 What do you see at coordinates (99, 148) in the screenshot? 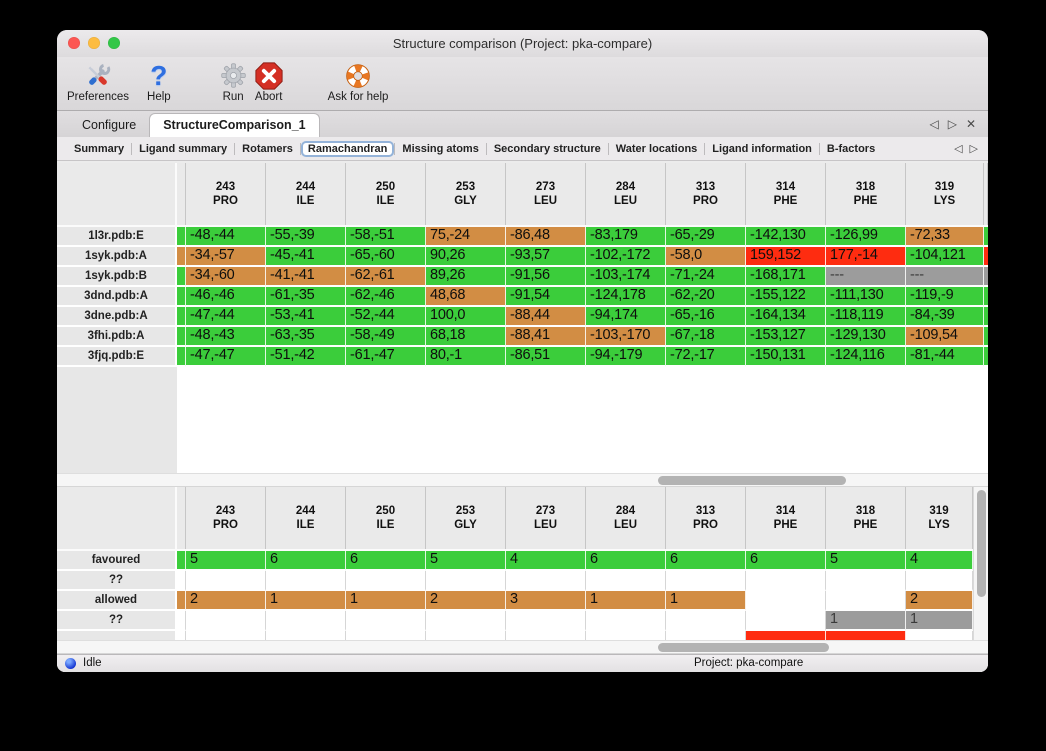
I see `subtab-summary: Summary` at bounding box center [99, 148].